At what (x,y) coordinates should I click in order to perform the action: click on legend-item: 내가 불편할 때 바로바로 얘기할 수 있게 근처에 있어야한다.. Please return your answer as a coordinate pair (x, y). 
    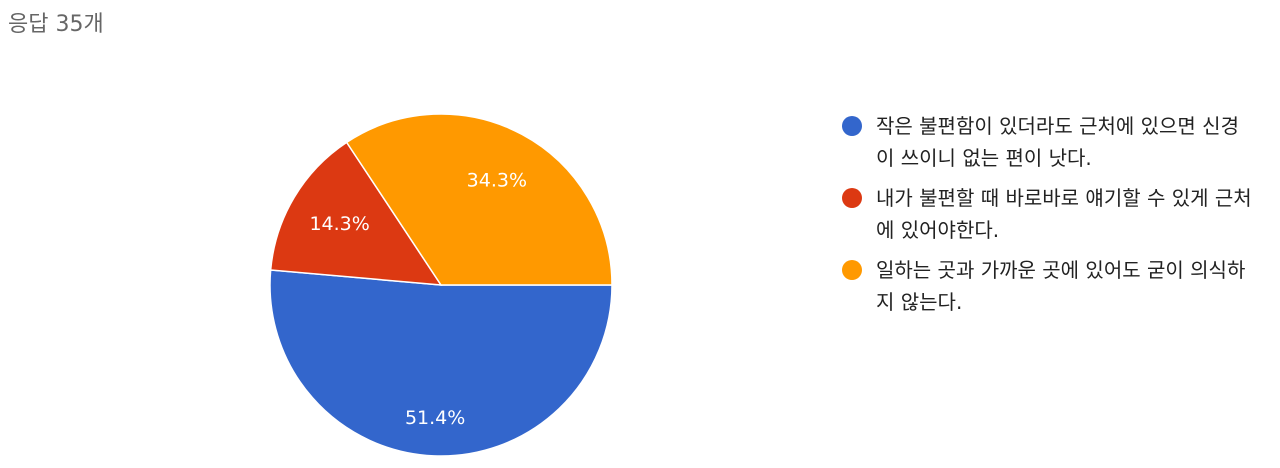
    Looking at the image, I should click on (1052, 214).